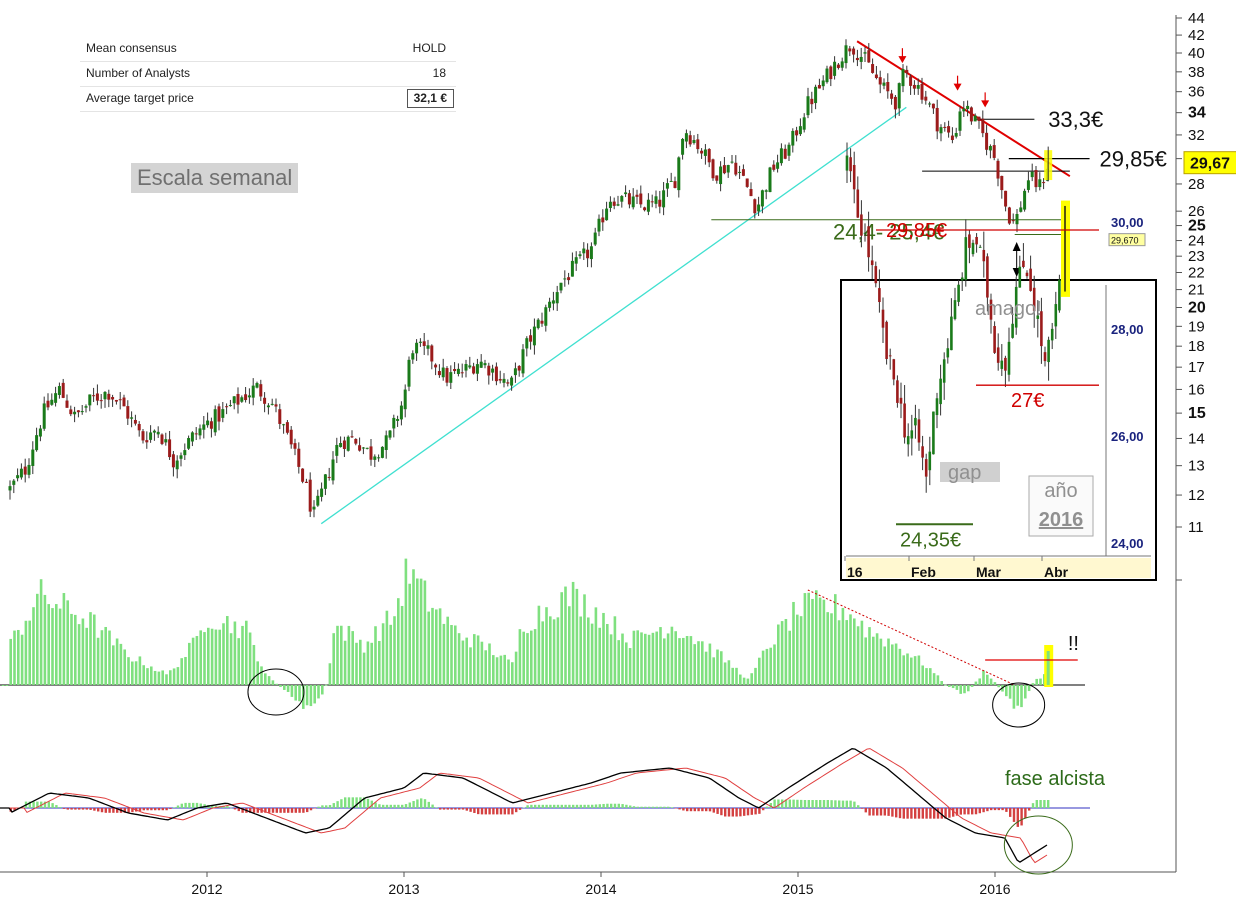  What do you see at coordinates (1056, 572) in the screenshot?
I see `inset-x-tick-label: Abr` at bounding box center [1056, 572].